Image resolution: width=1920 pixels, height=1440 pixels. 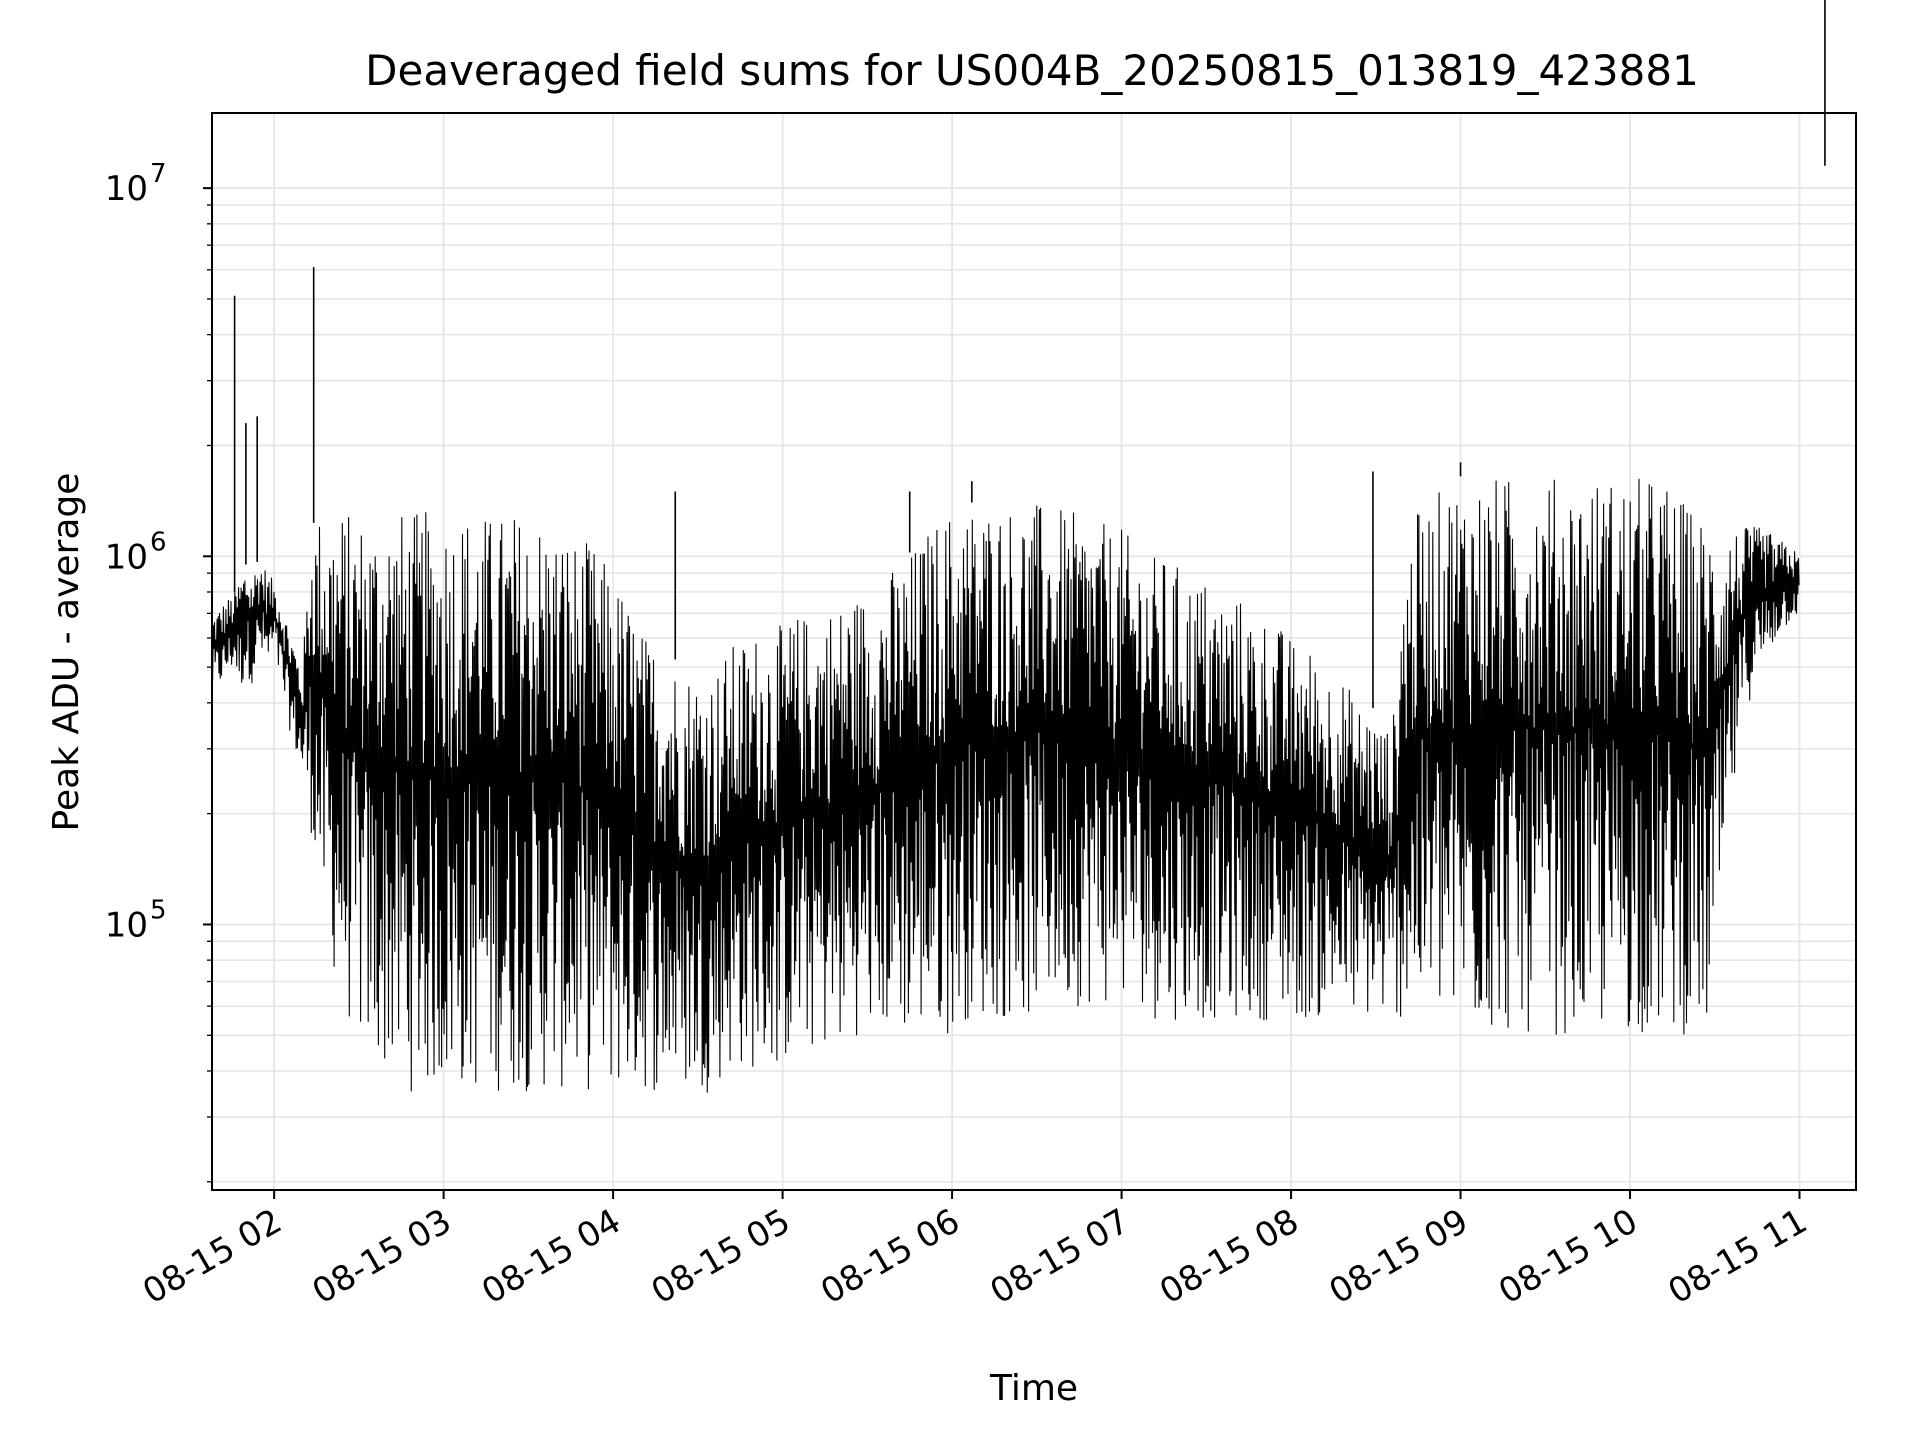 What do you see at coordinates (1033, 1388) in the screenshot?
I see `x-axis-label: Time` at bounding box center [1033, 1388].